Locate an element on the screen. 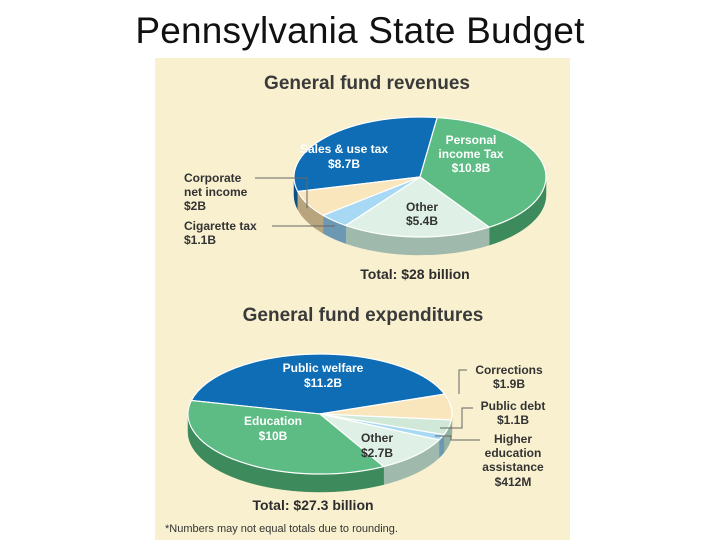 This screenshot has width=720, height=540. exp-slice-public-welfare is located at coordinates (318, 384).